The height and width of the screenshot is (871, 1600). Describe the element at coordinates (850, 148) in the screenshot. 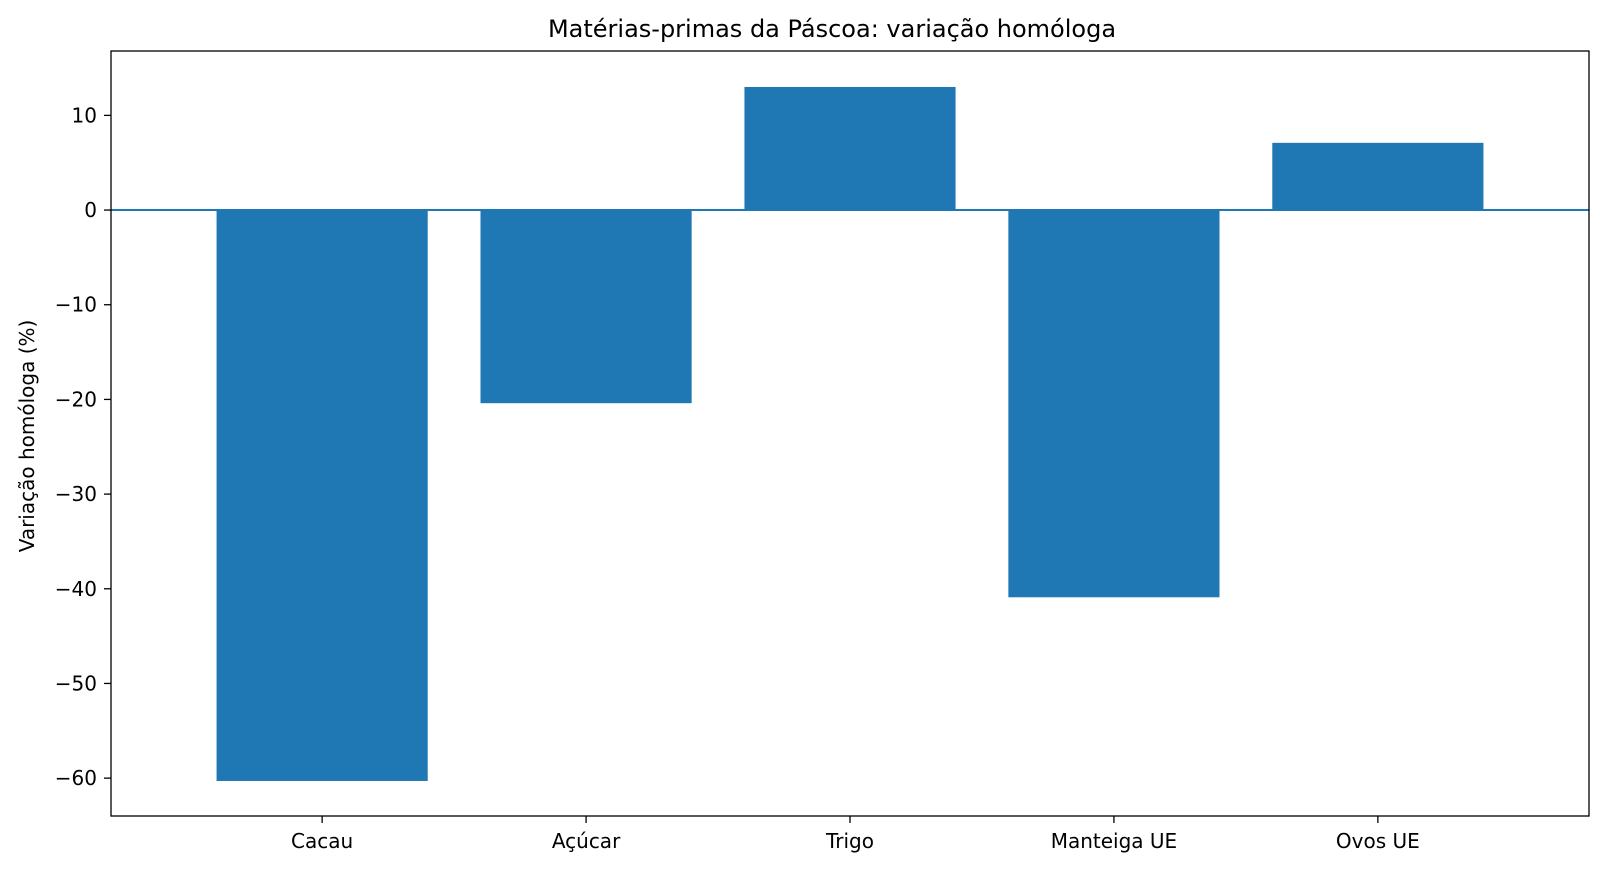

I see `bar-trigo` at that location.